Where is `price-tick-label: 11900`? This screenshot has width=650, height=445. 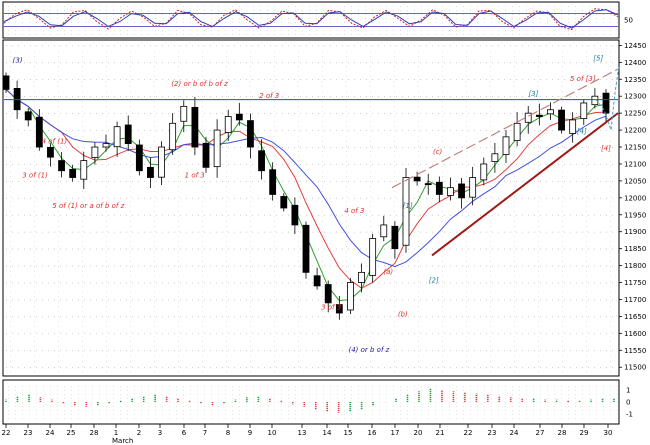
price-tick-label: 11900 is located at coordinates (635, 232).